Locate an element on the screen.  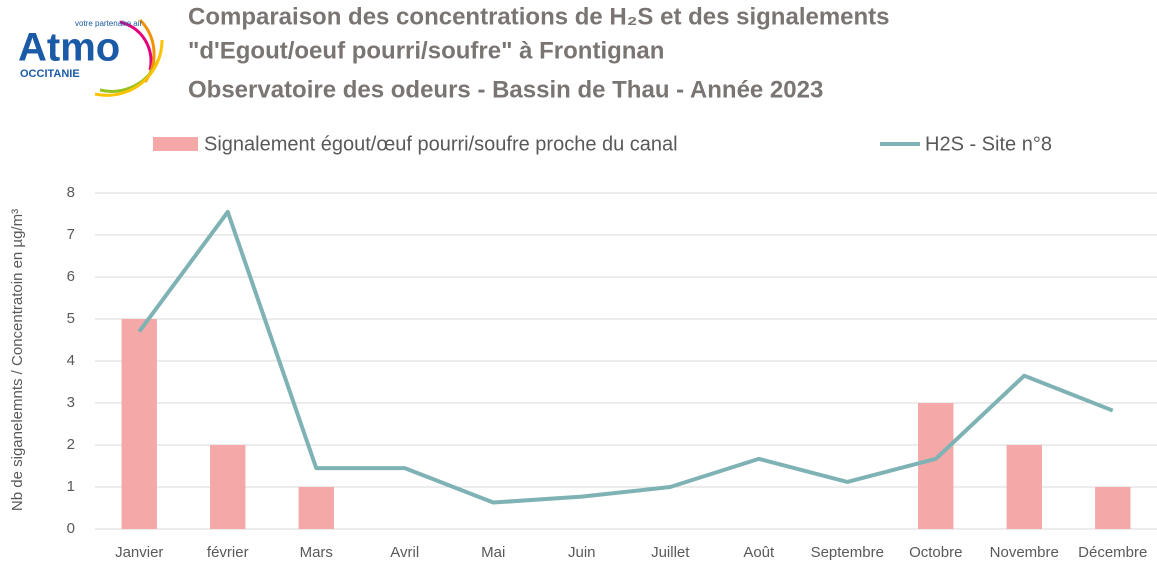
x-tick-label: Avril is located at coordinates (404, 552).